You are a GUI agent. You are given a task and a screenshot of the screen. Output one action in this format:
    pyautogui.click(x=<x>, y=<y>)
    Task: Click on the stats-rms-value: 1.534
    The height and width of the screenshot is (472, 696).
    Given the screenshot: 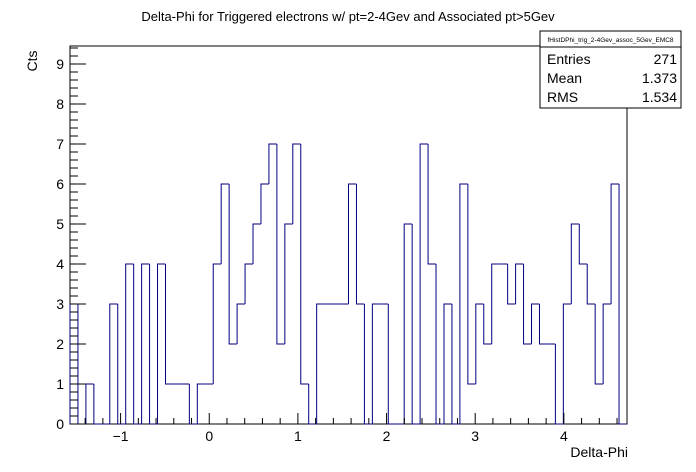 What is the action you would take?
    pyautogui.click(x=659, y=97)
    